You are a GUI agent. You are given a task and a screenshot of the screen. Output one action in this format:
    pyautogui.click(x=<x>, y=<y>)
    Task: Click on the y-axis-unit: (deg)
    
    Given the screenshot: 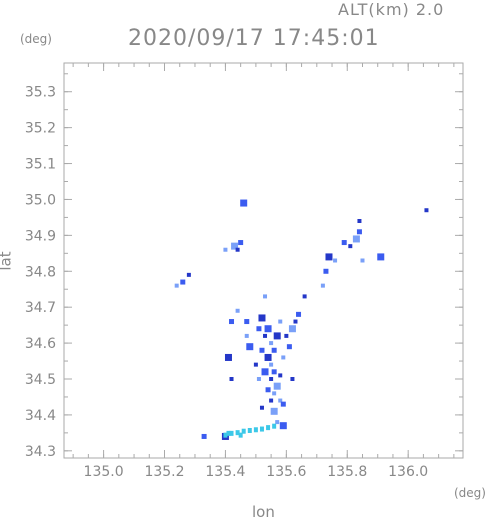 What is the action you would take?
    pyautogui.click(x=36, y=39)
    